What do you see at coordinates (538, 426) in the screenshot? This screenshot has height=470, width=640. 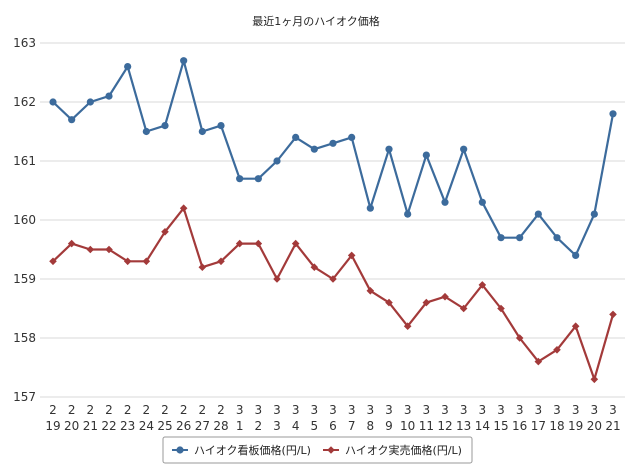 I see `x-tick-day: 17` at bounding box center [538, 426].